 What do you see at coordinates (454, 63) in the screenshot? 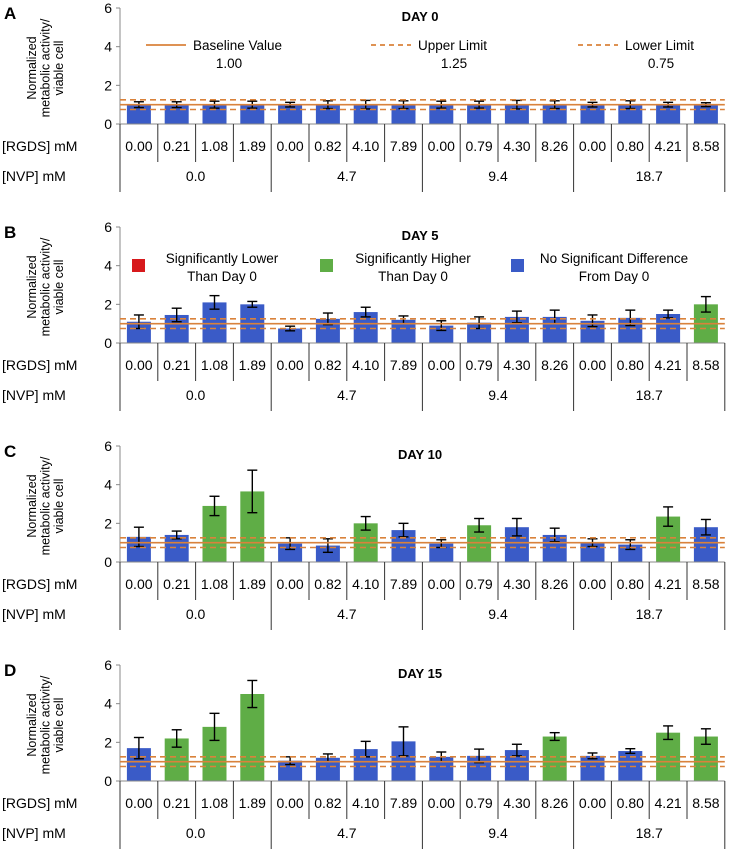
I see `upper-limit-legend-value: 1.25` at bounding box center [454, 63].